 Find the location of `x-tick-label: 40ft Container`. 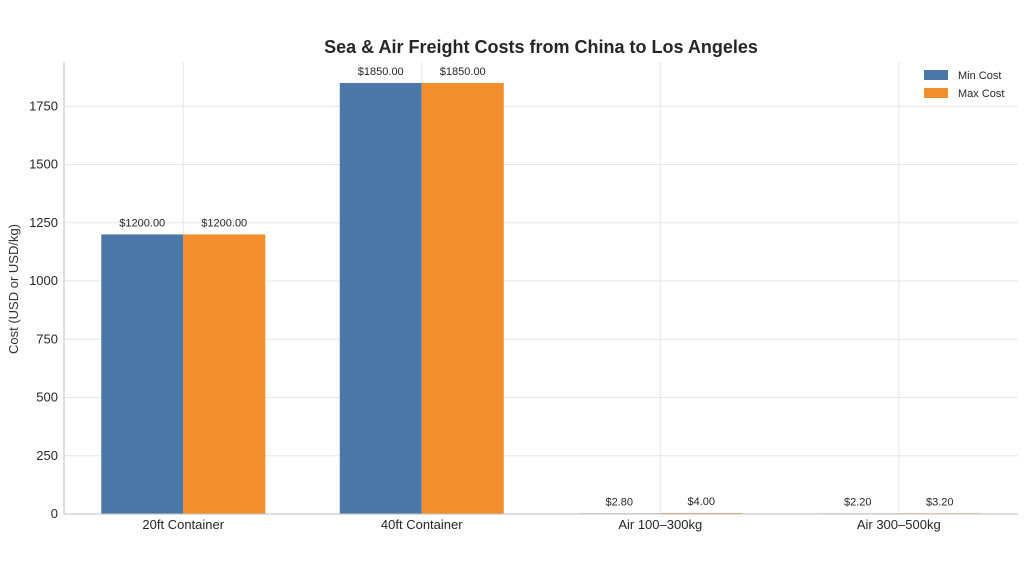

x-tick-label: 40ft Container is located at coordinates (422, 524).